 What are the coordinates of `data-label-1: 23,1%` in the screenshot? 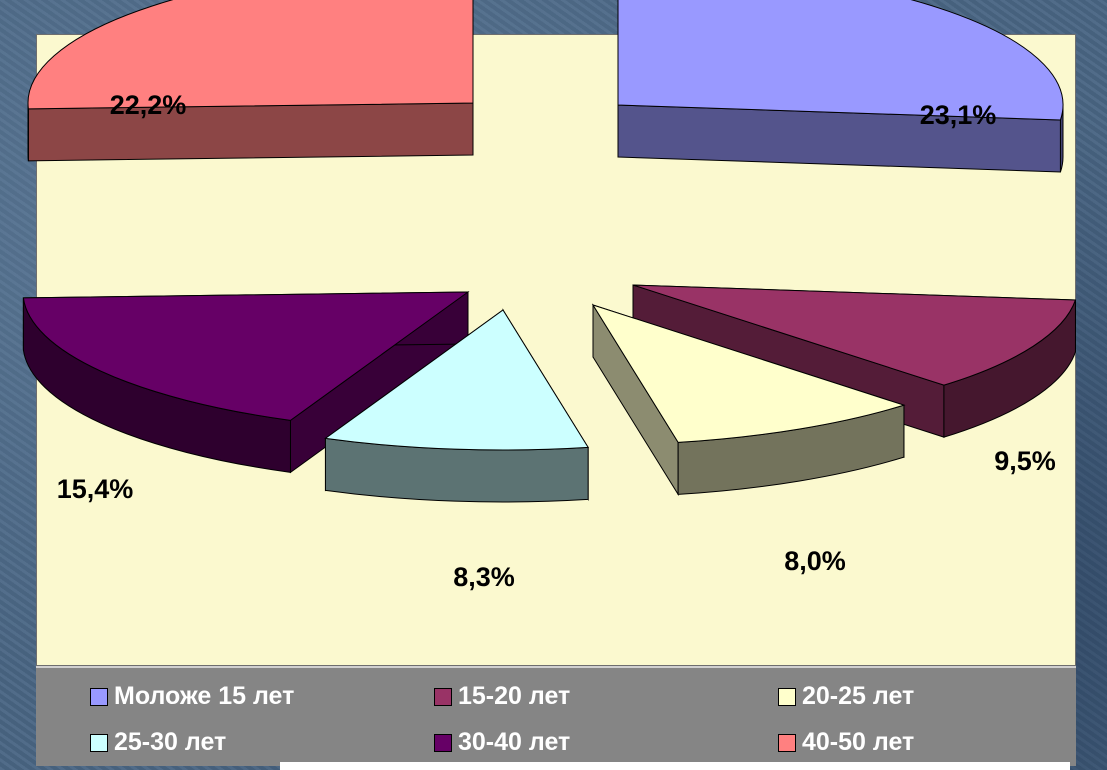 It's located at (958, 115).